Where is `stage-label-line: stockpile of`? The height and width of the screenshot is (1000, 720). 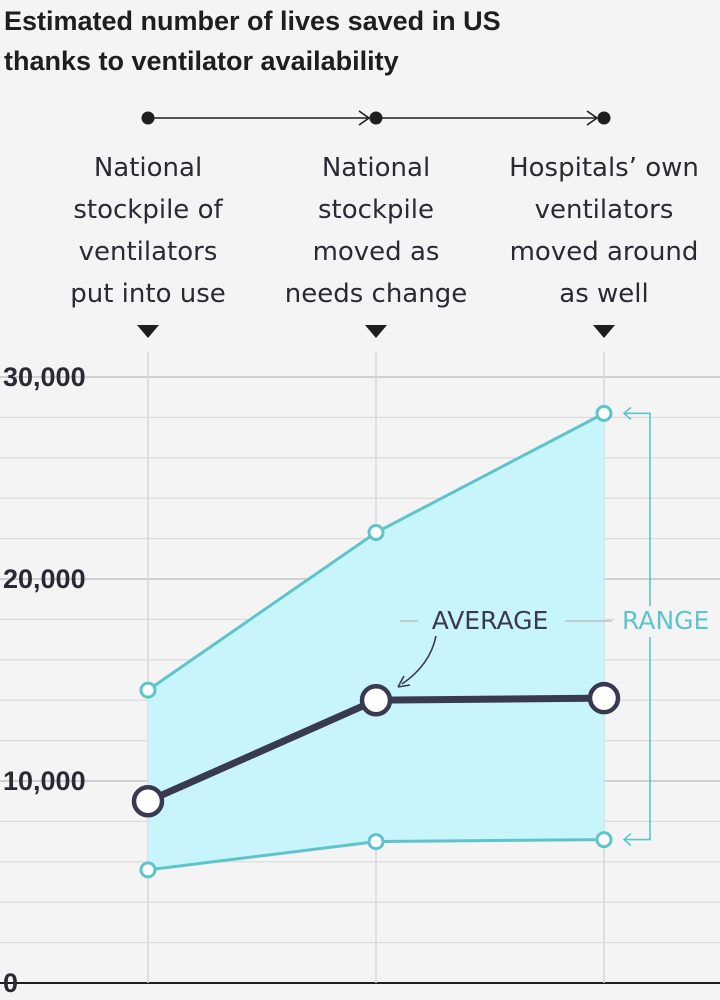
stage-label-line: stockpile of is located at coordinates (148, 210).